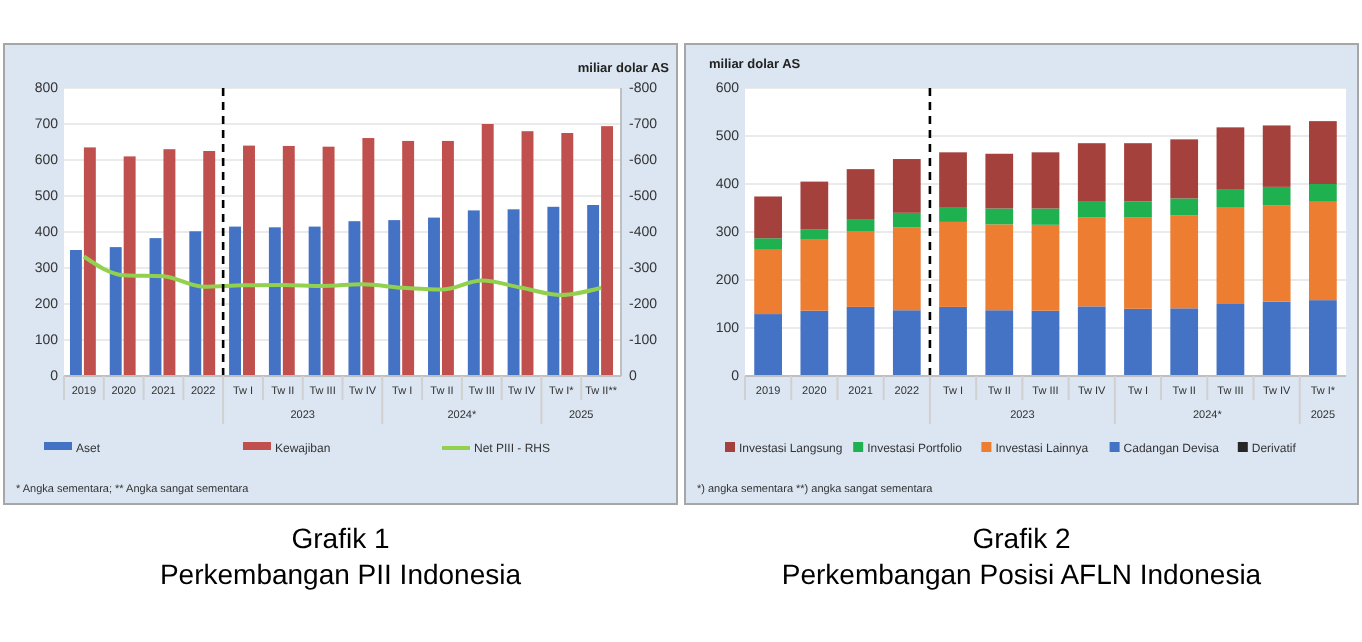 The height and width of the screenshot is (642, 1362). What do you see at coordinates (340, 574) in the screenshot?
I see `text: Perkembangan PII Indonesia` at bounding box center [340, 574].